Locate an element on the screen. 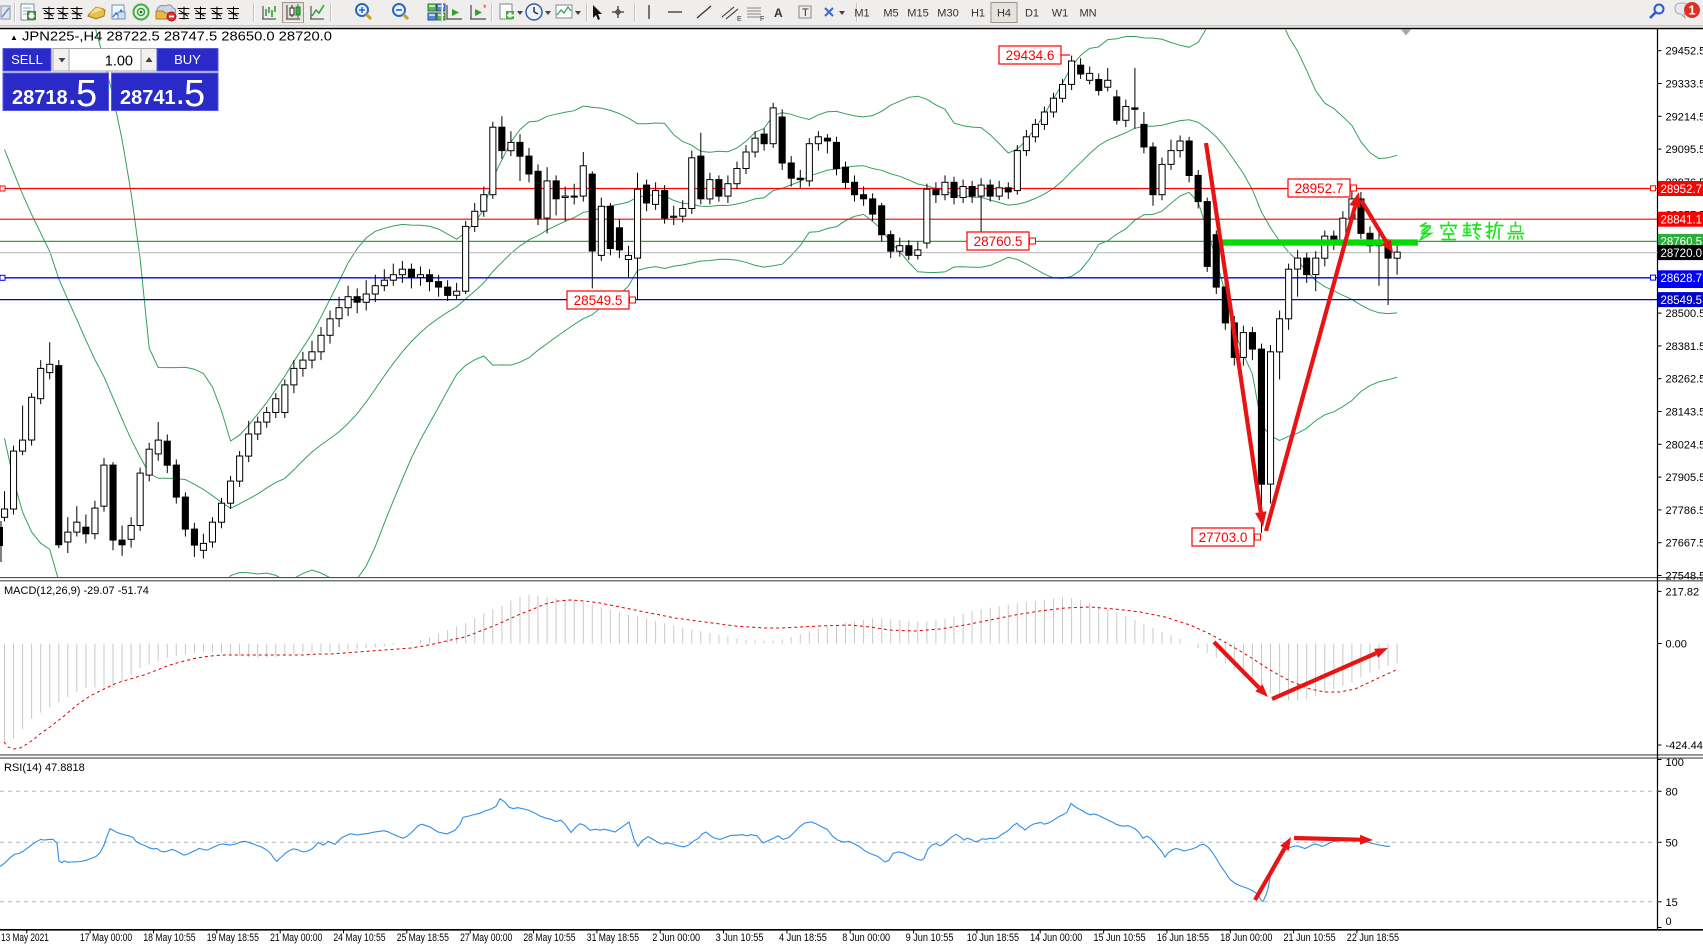 The image size is (1703, 944). svg-text: 15 Jun 10:55 is located at coordinates (1120, 938).